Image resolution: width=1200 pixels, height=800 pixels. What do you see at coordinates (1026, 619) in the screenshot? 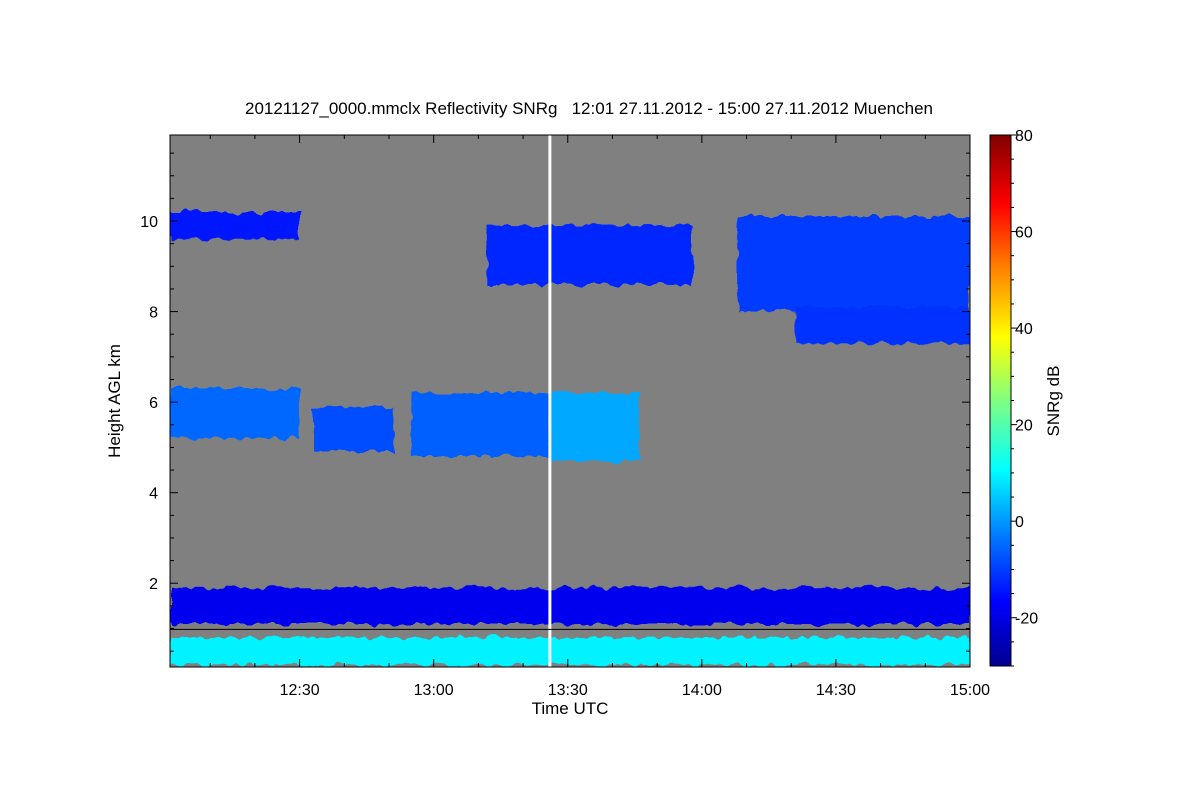
I see `colorbar-tick-label: -20` at bounding box center [1026, 619].